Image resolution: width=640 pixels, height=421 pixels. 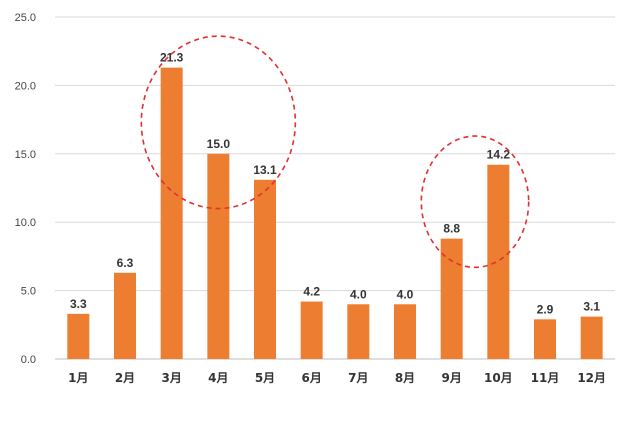 I want to click on y-tick-label: 10.0, so click(x=25, y=223).